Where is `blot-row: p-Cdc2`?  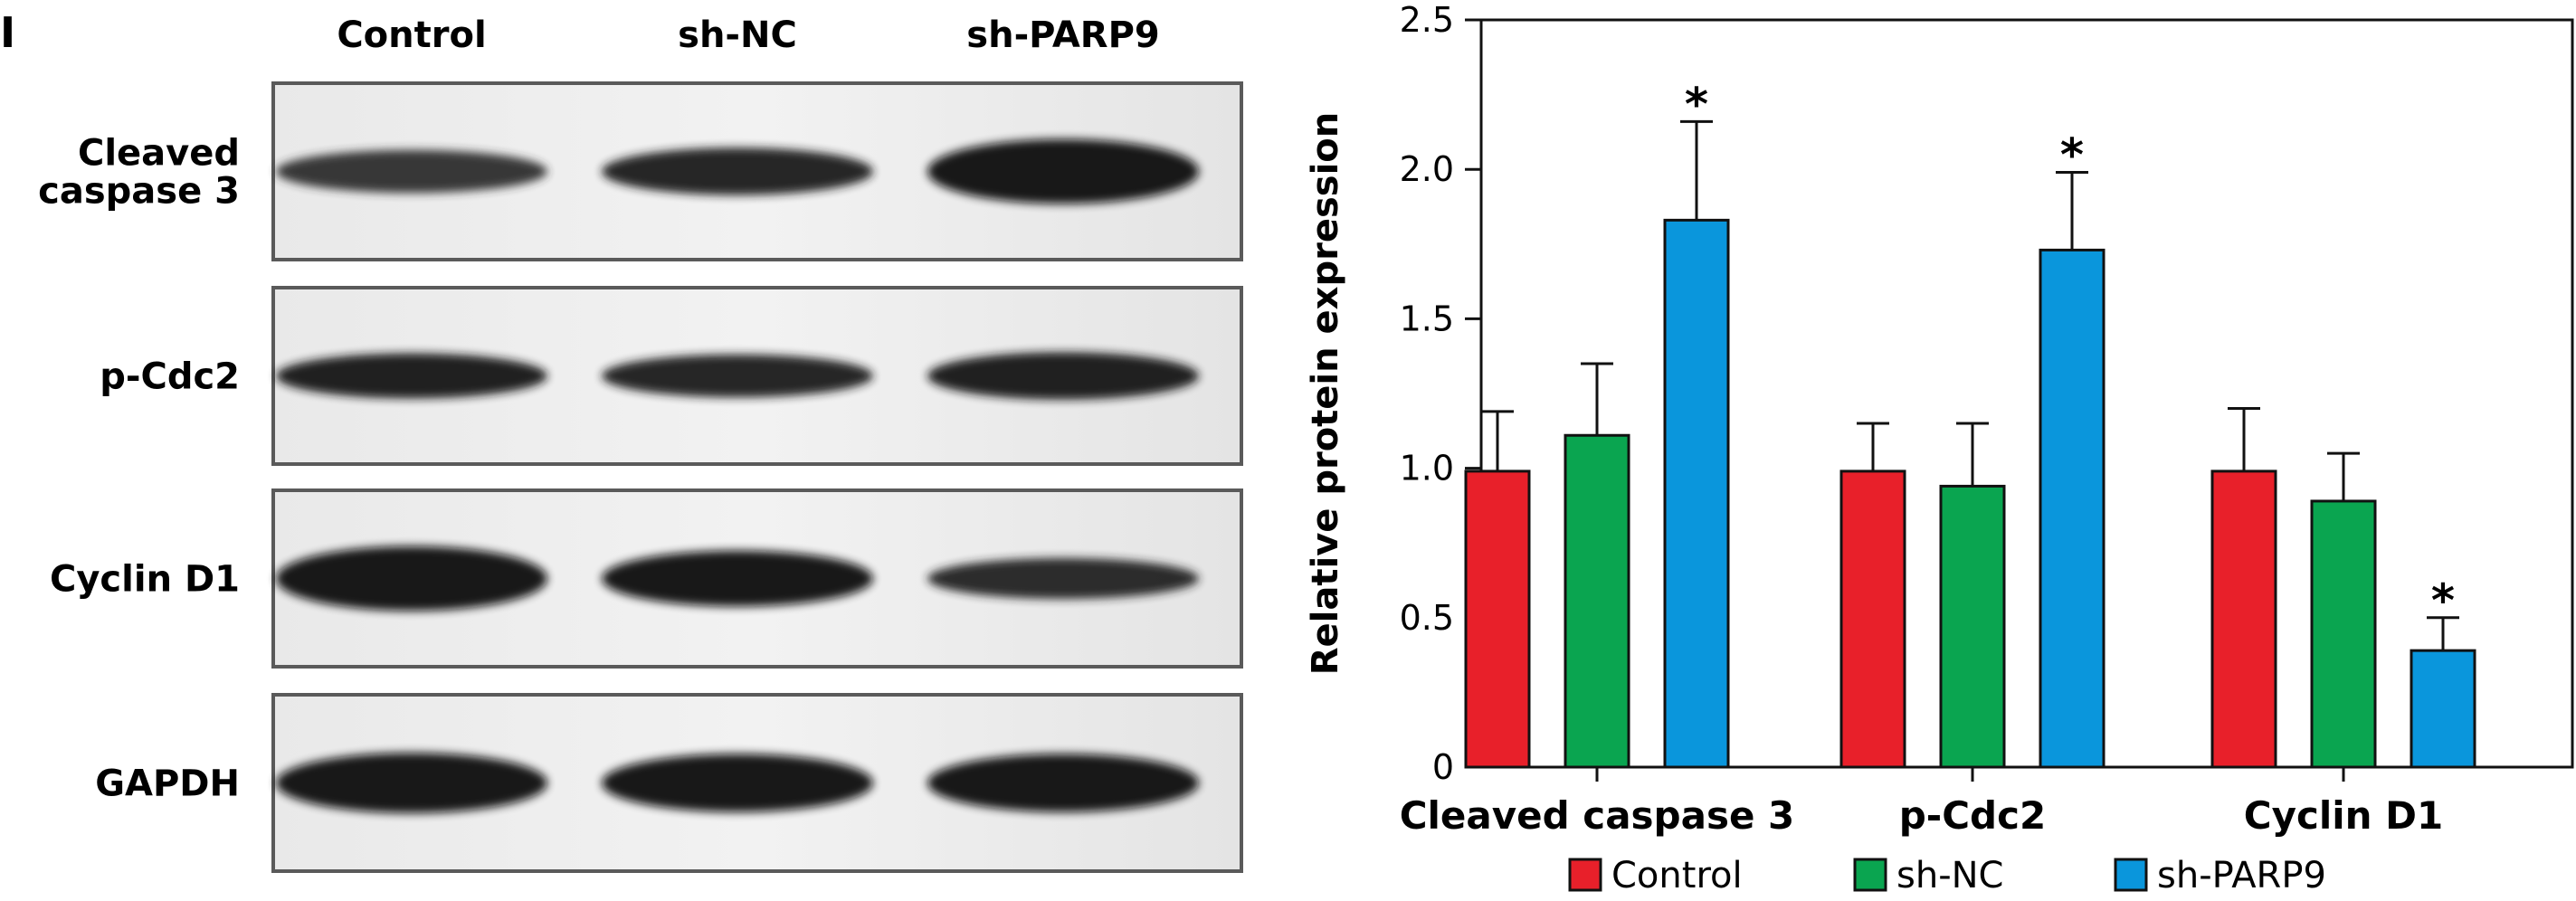 blot-row: p-Cdc2 is located at coordinates (671, 376).